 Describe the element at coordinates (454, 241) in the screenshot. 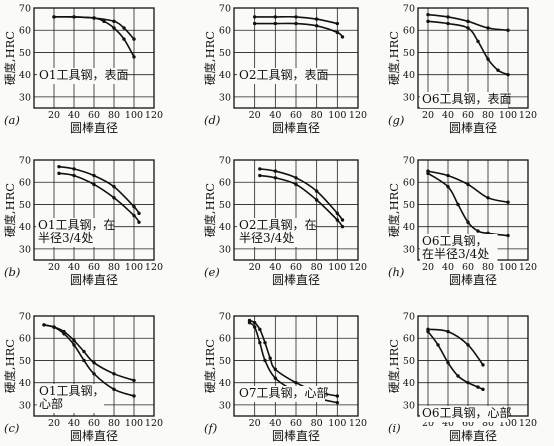

I see `annotation-text: O6工具钢，` at that location.